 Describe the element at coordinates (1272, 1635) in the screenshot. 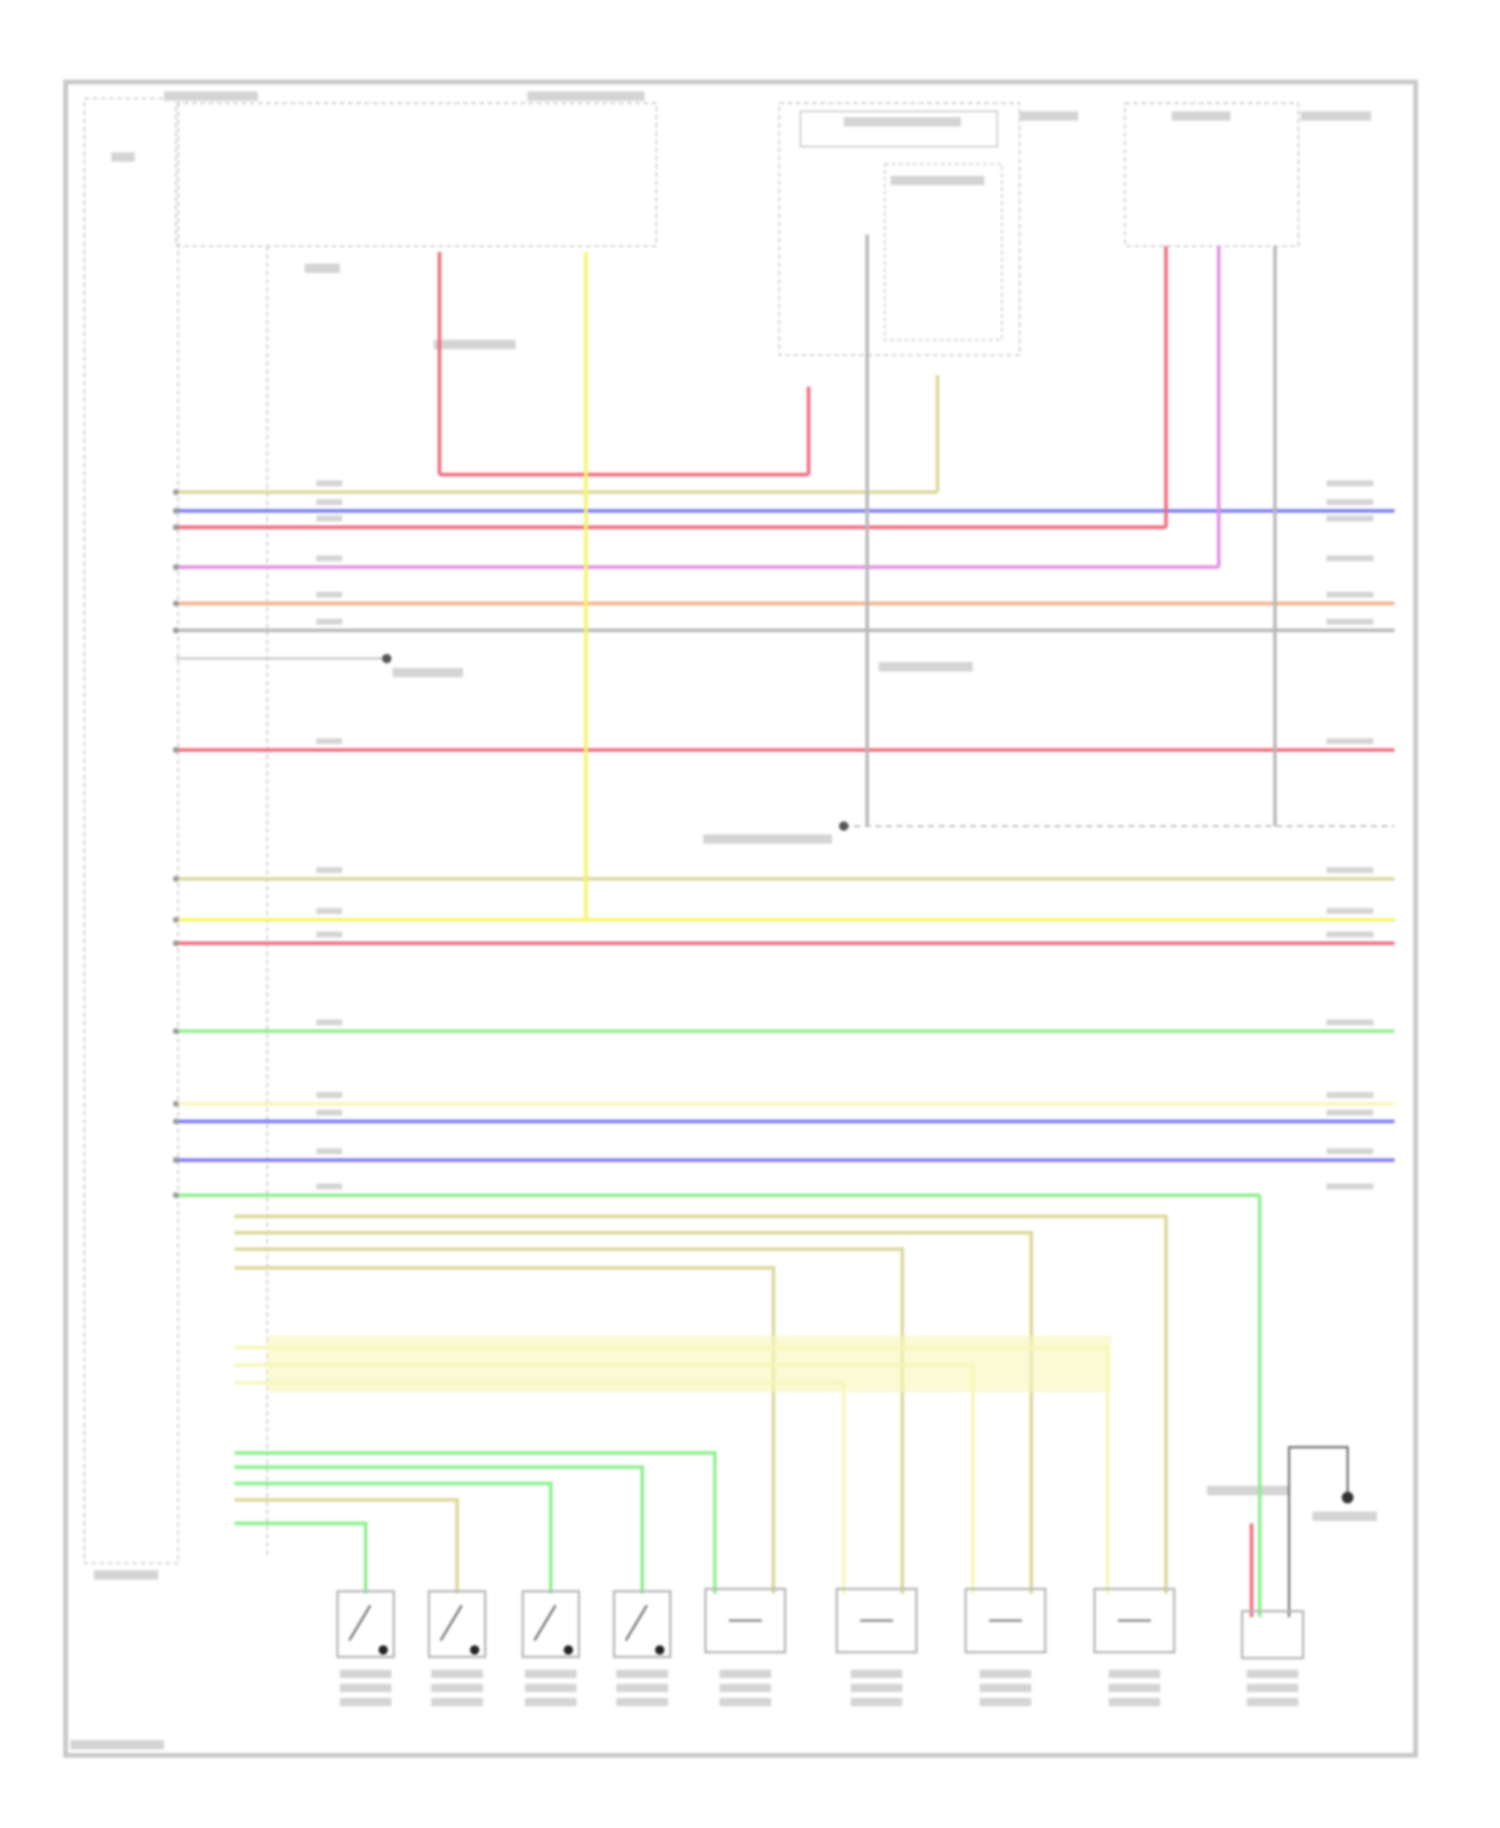

I see `sensor-body` at that location.